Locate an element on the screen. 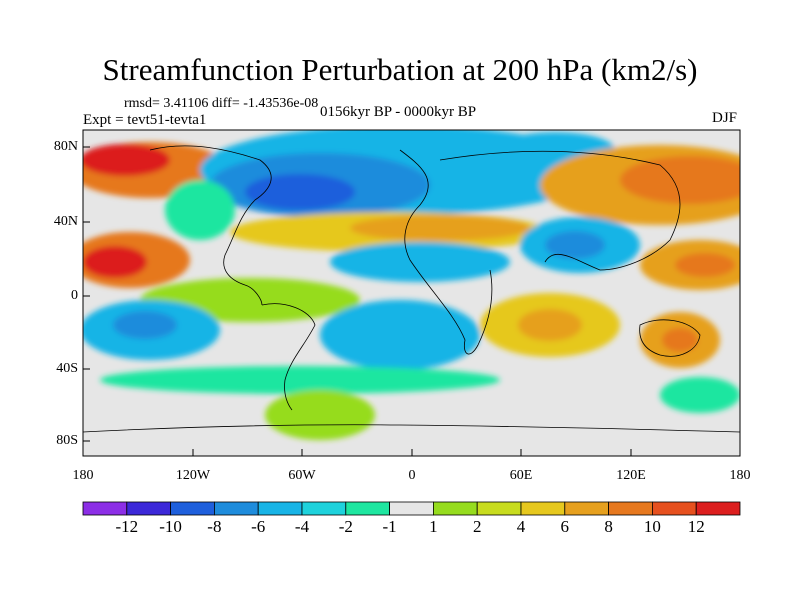 This screenshot has height=600, width=800. y-tick-label: 40N is located at coordinates (65, 221).